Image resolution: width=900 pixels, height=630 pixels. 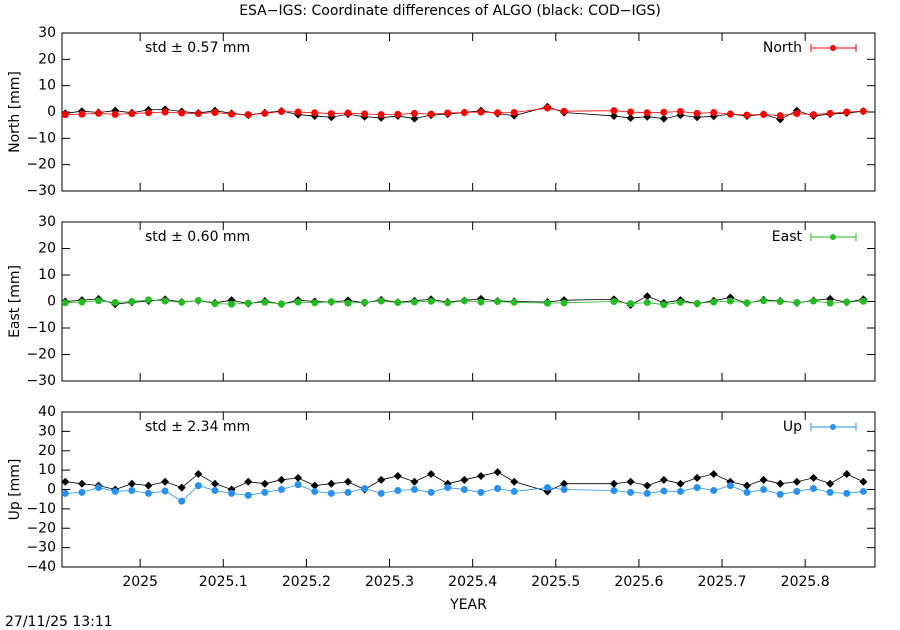 What do you see at coordinates (47, 431) in the screenshot?
I see `y-tick-label: 30` at bounding box center [47, 431].